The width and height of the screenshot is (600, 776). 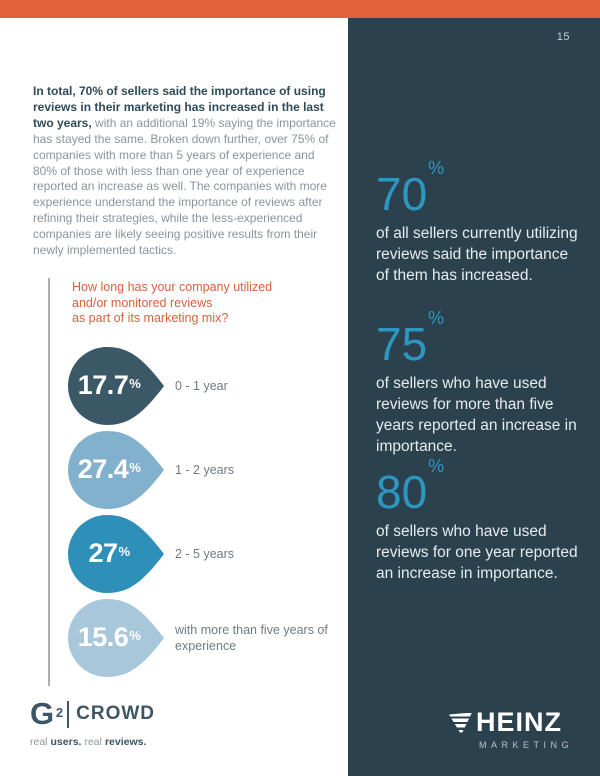 What do you see at coordinates (460, 722) in the screenshot?
I see `funnel-icon` at bounding box center [460, 722].